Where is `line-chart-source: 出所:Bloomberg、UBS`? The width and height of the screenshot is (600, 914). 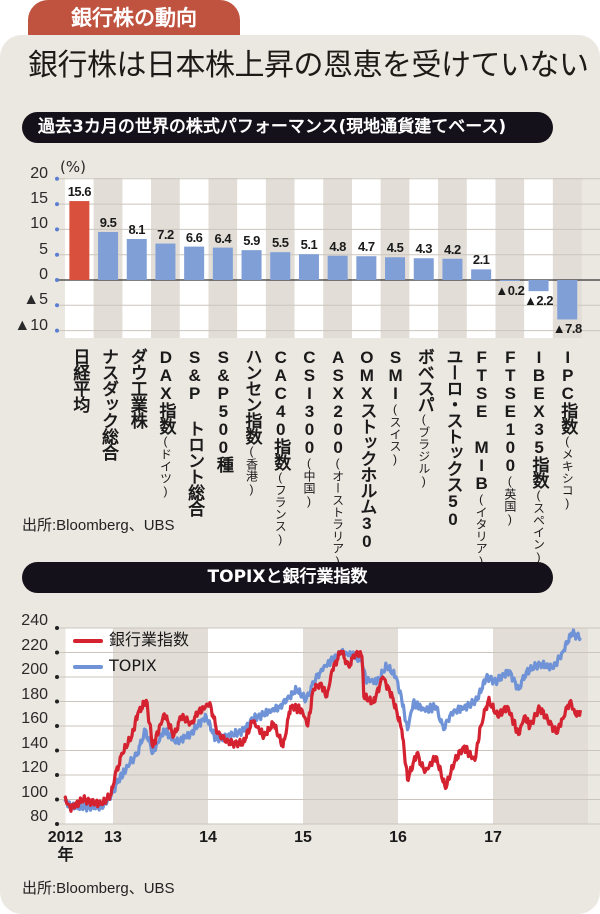
line-chart-source: 出所:Bloomberg、UBS is located at coordinates (98, 888).